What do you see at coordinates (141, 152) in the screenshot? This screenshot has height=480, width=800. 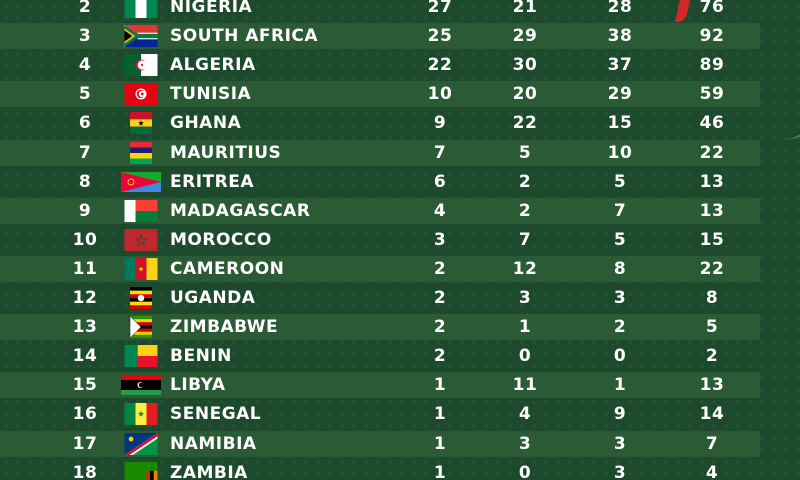 I see `mauritius-flag-icon` at bounding box center [141, 152].